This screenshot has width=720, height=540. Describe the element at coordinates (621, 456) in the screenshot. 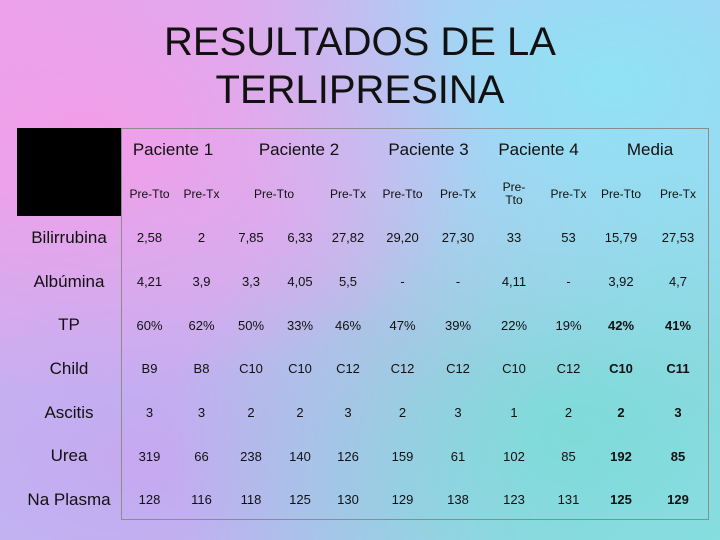

I see `media-cell: 192` at that location.